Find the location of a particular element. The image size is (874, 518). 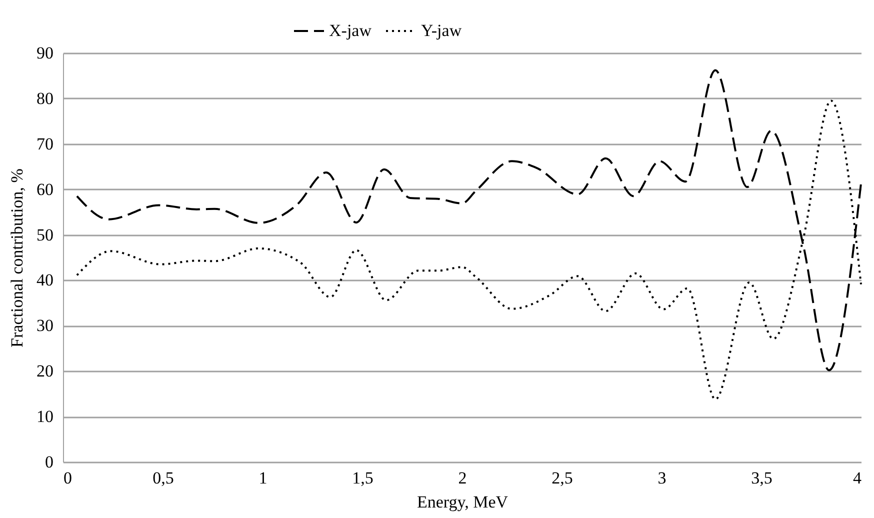

x-tick-label: 1 is located at coordinates (263, 478).